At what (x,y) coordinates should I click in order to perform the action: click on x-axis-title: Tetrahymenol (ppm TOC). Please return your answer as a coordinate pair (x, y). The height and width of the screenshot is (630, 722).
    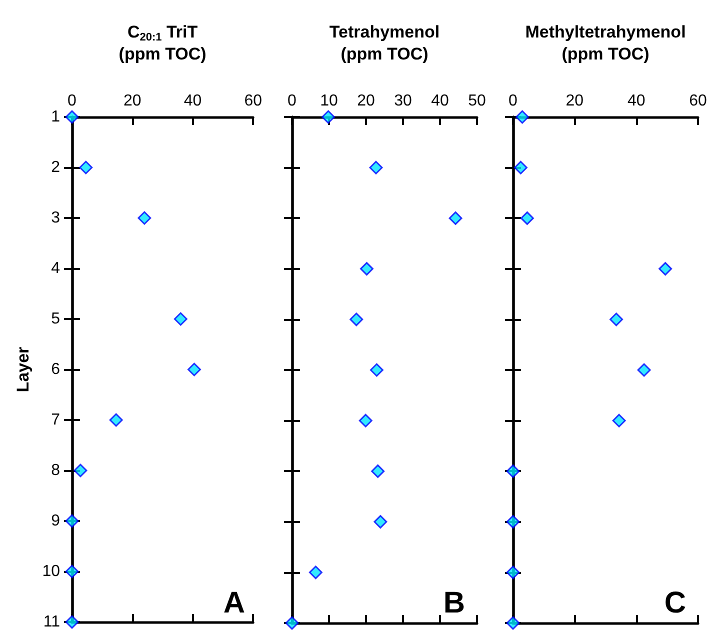
    Looking at the image, I should click on (384, 43).